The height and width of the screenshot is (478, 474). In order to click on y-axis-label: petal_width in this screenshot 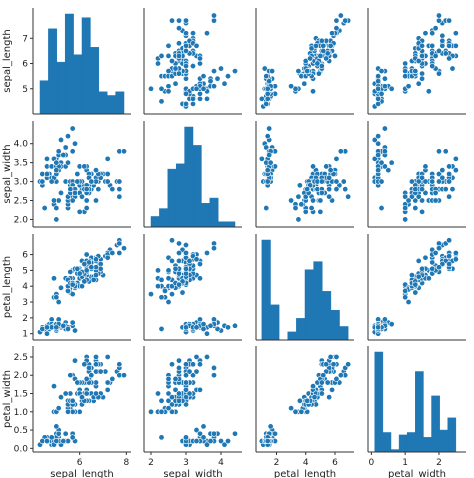, I will do `click(7, 399)`.